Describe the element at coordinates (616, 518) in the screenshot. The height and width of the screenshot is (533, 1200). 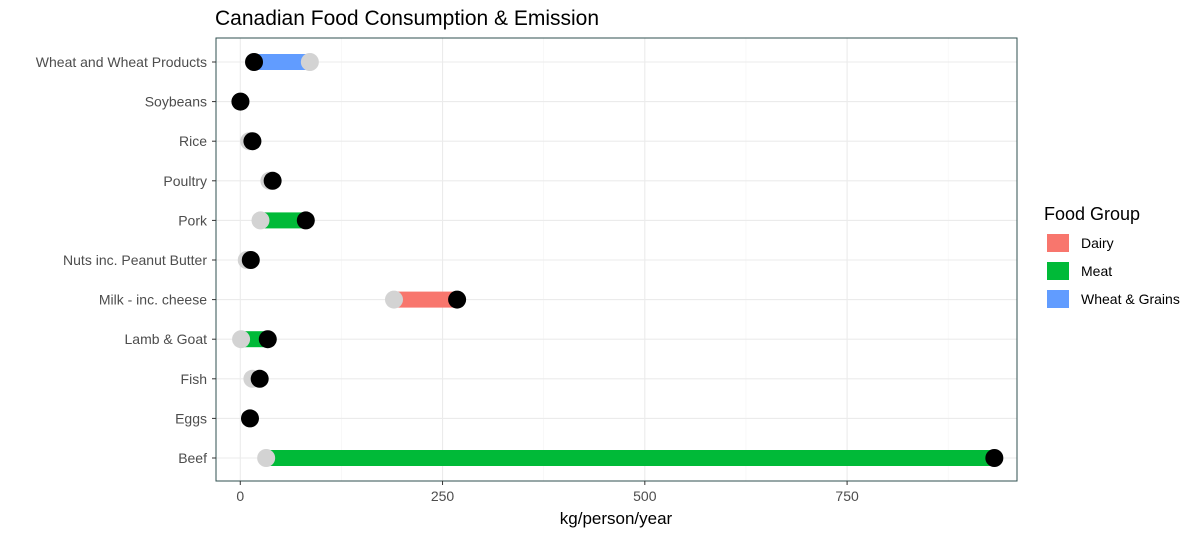
I see `x-axis-label: kg/person/year` at that location.